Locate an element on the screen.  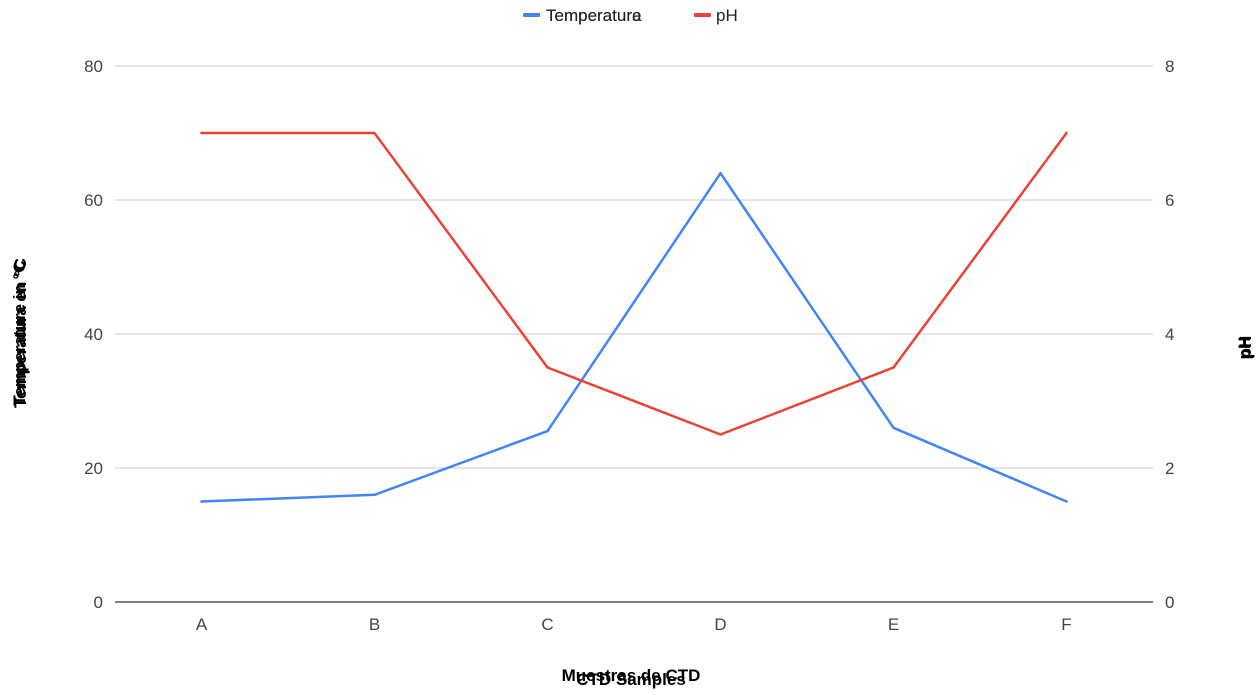
y-tick-label-left: 20 is located at coordinates (93, 468).